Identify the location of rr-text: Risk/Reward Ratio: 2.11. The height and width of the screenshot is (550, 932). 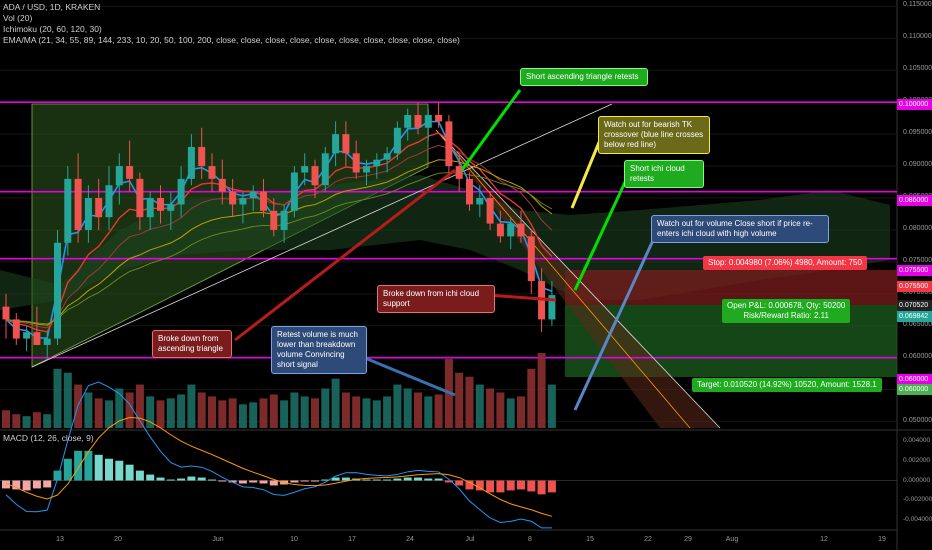
(786, 315).